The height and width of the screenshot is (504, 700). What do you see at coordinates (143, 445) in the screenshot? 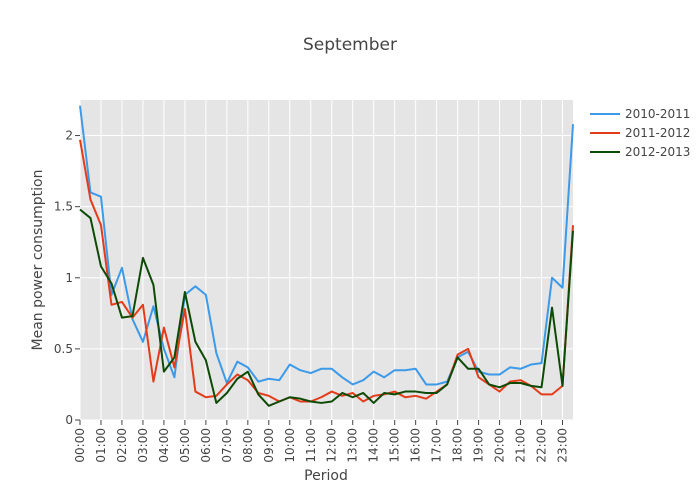
I see `x-tick-label: 03:00` at bounding box center [143, 445].